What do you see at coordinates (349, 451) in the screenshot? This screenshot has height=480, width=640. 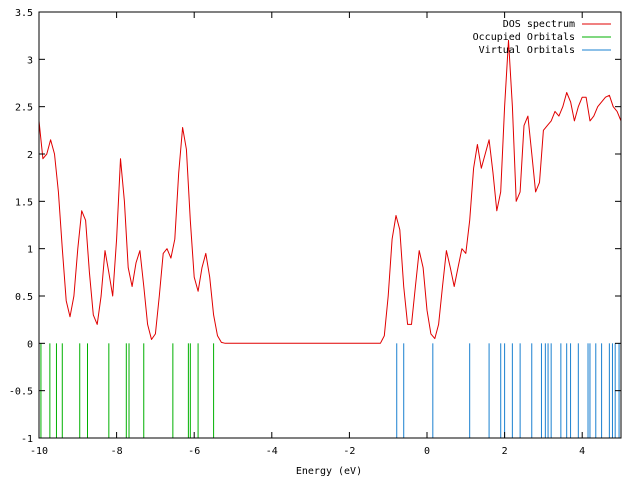 I see `x-tick-label: -2` at bounding box center [349, 451].